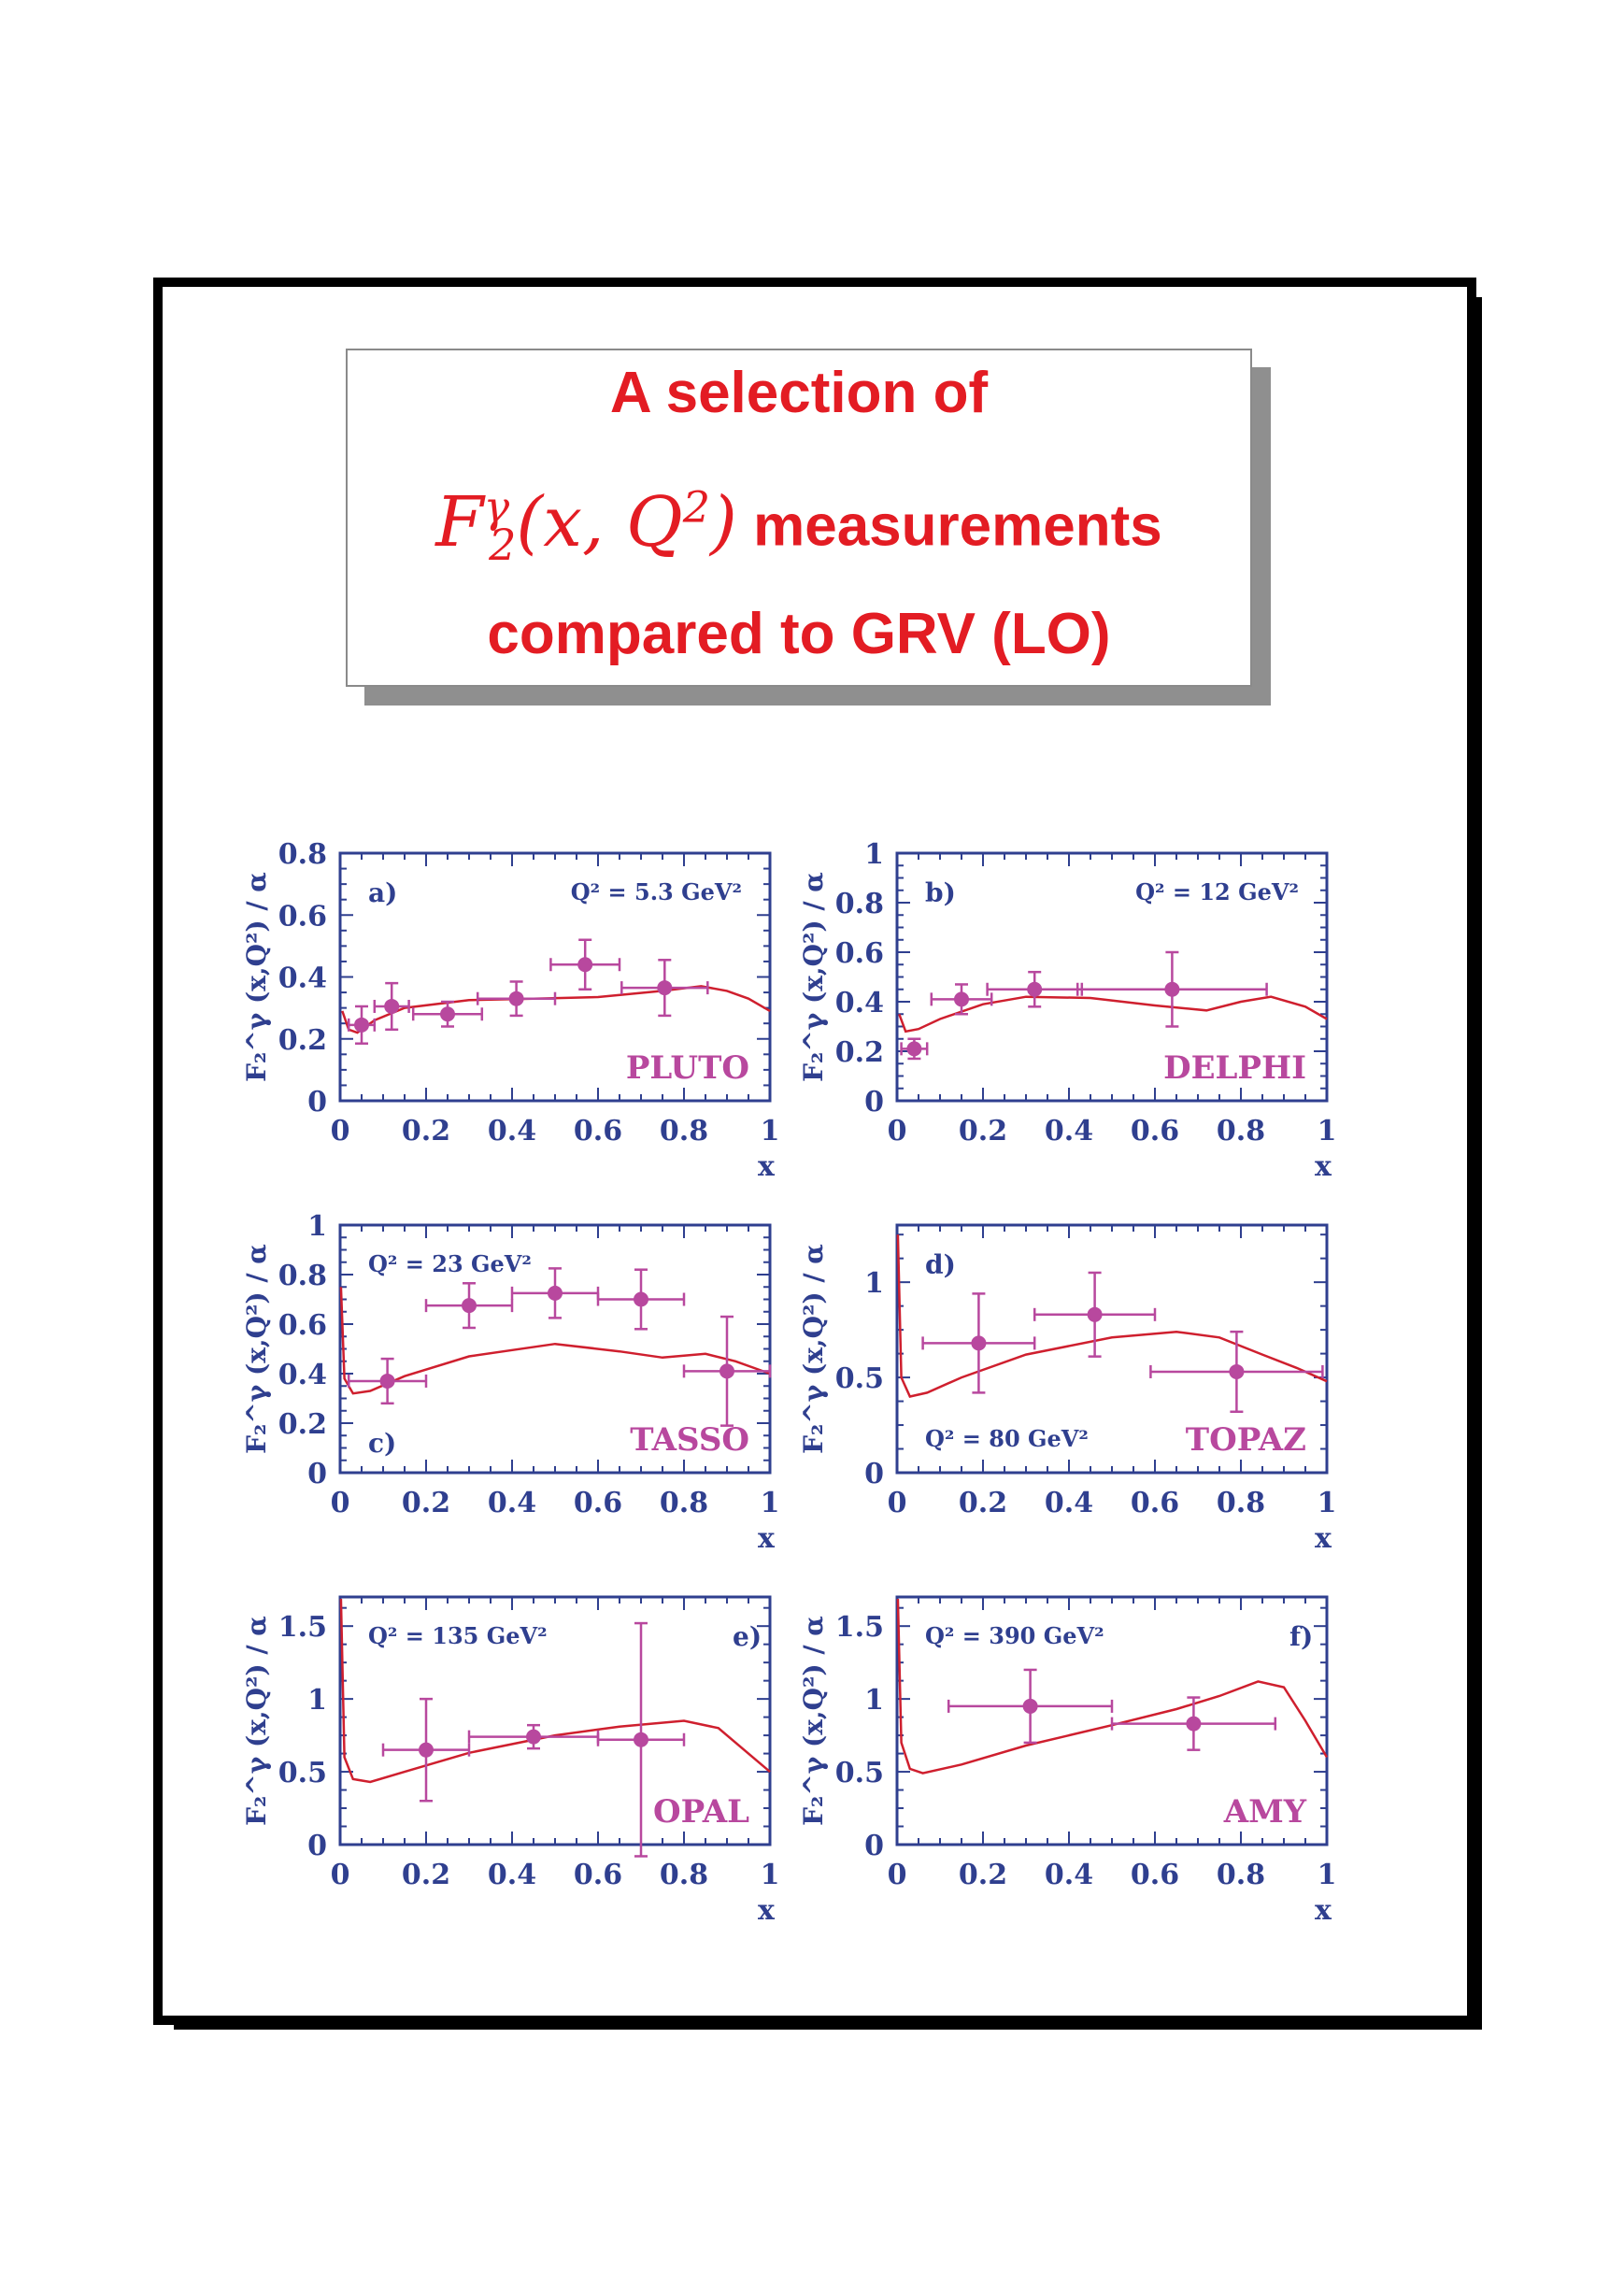 The image size is (1624, 2295). What do you see at coordinates (586, 526) in the screenshot?
I see `title-math: Fγ2(x, Q2)` at bounding box center [586, 526].